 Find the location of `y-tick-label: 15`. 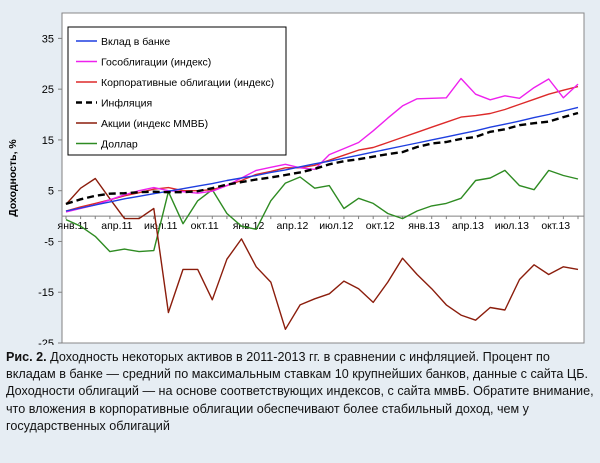

y-tick-label: 15 is located at coordinates (48, 141).